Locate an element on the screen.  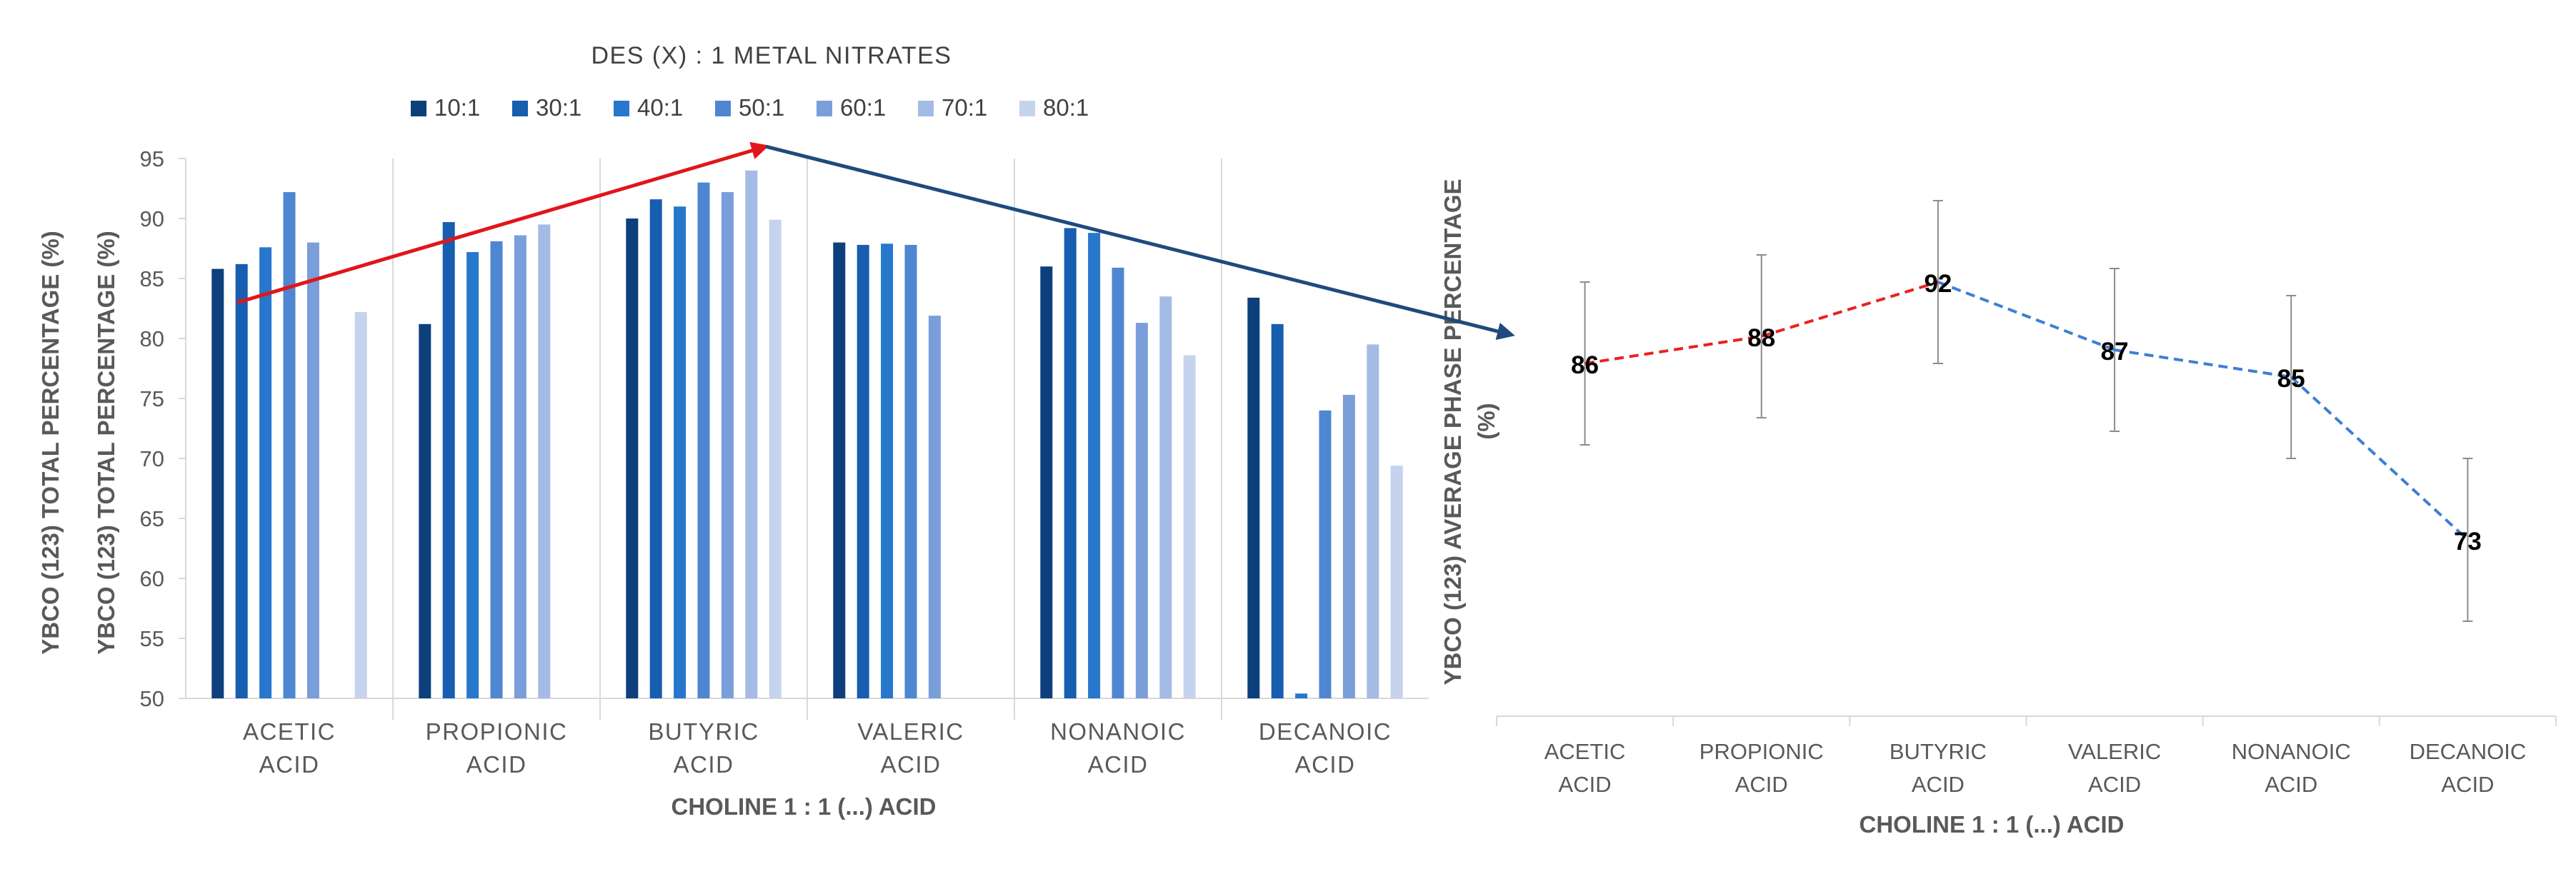
bar-y-tick-label: 55 is located at coordinates (152, 638).